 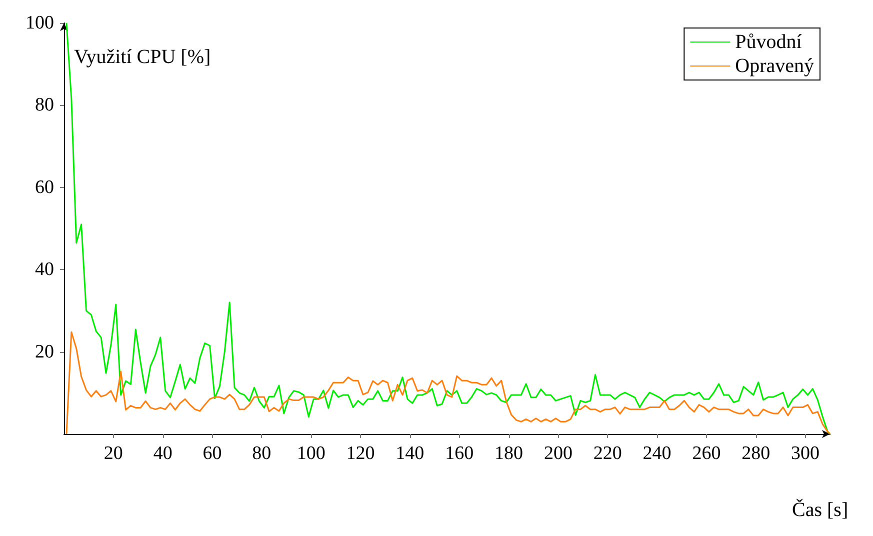 I want to click on x-tick-label: 280, so click(x=756, y=453).